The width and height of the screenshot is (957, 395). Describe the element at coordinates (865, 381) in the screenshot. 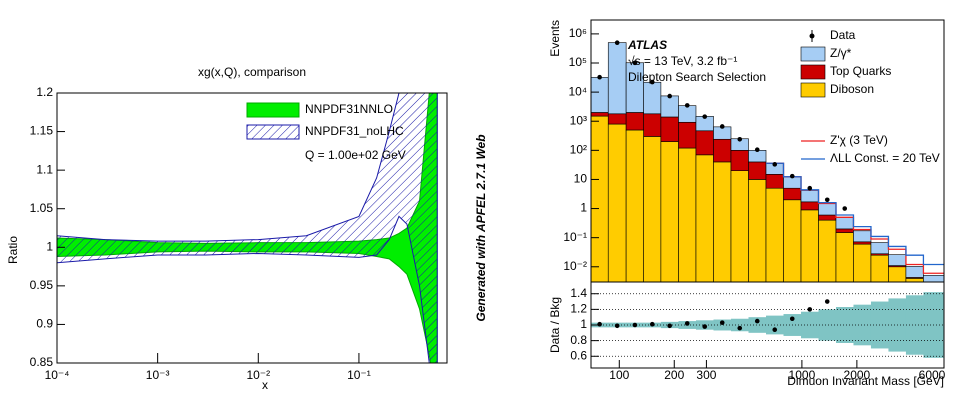

I see `x-axis-label: Dimuon Invariant Mass [GeV]` at that location.